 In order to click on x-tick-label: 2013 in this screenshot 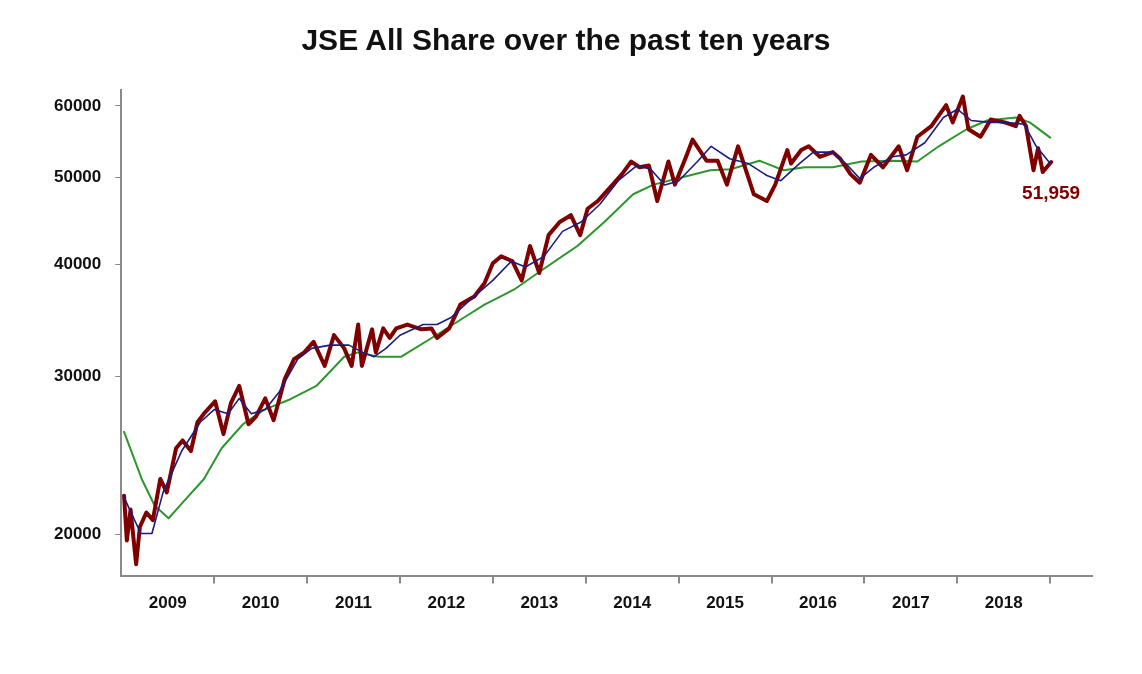, I will do `click(539, 603)`.